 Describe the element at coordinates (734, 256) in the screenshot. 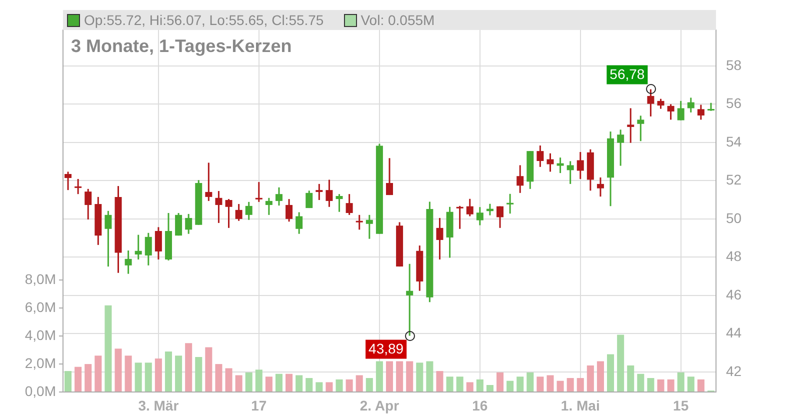

I see `y-tick-label: 48` at that location.